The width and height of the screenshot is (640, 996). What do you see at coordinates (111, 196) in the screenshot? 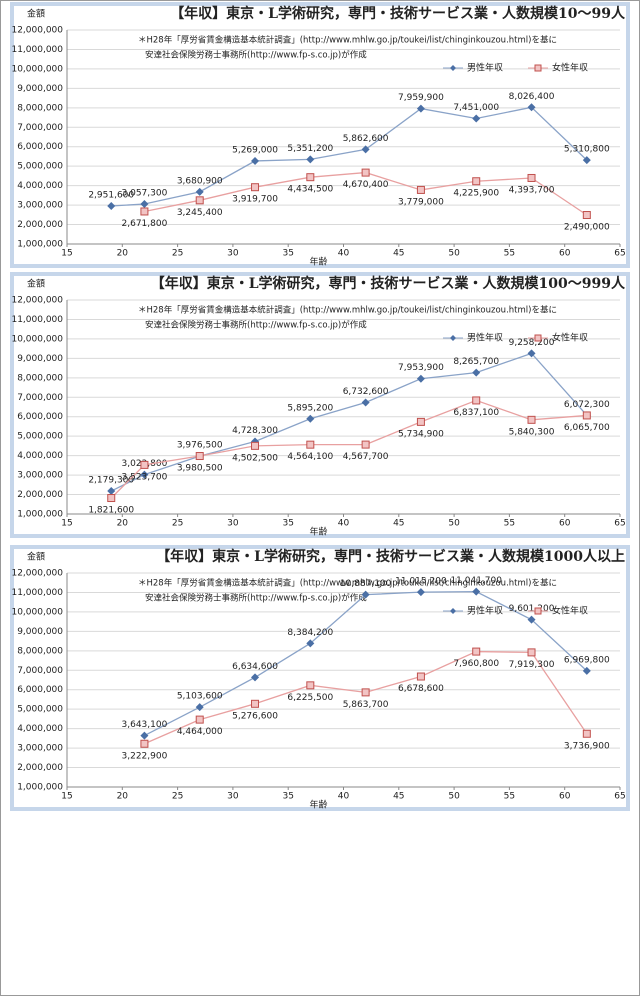
I see `data-label: 2,951,600` at bounding box center [111, 196].